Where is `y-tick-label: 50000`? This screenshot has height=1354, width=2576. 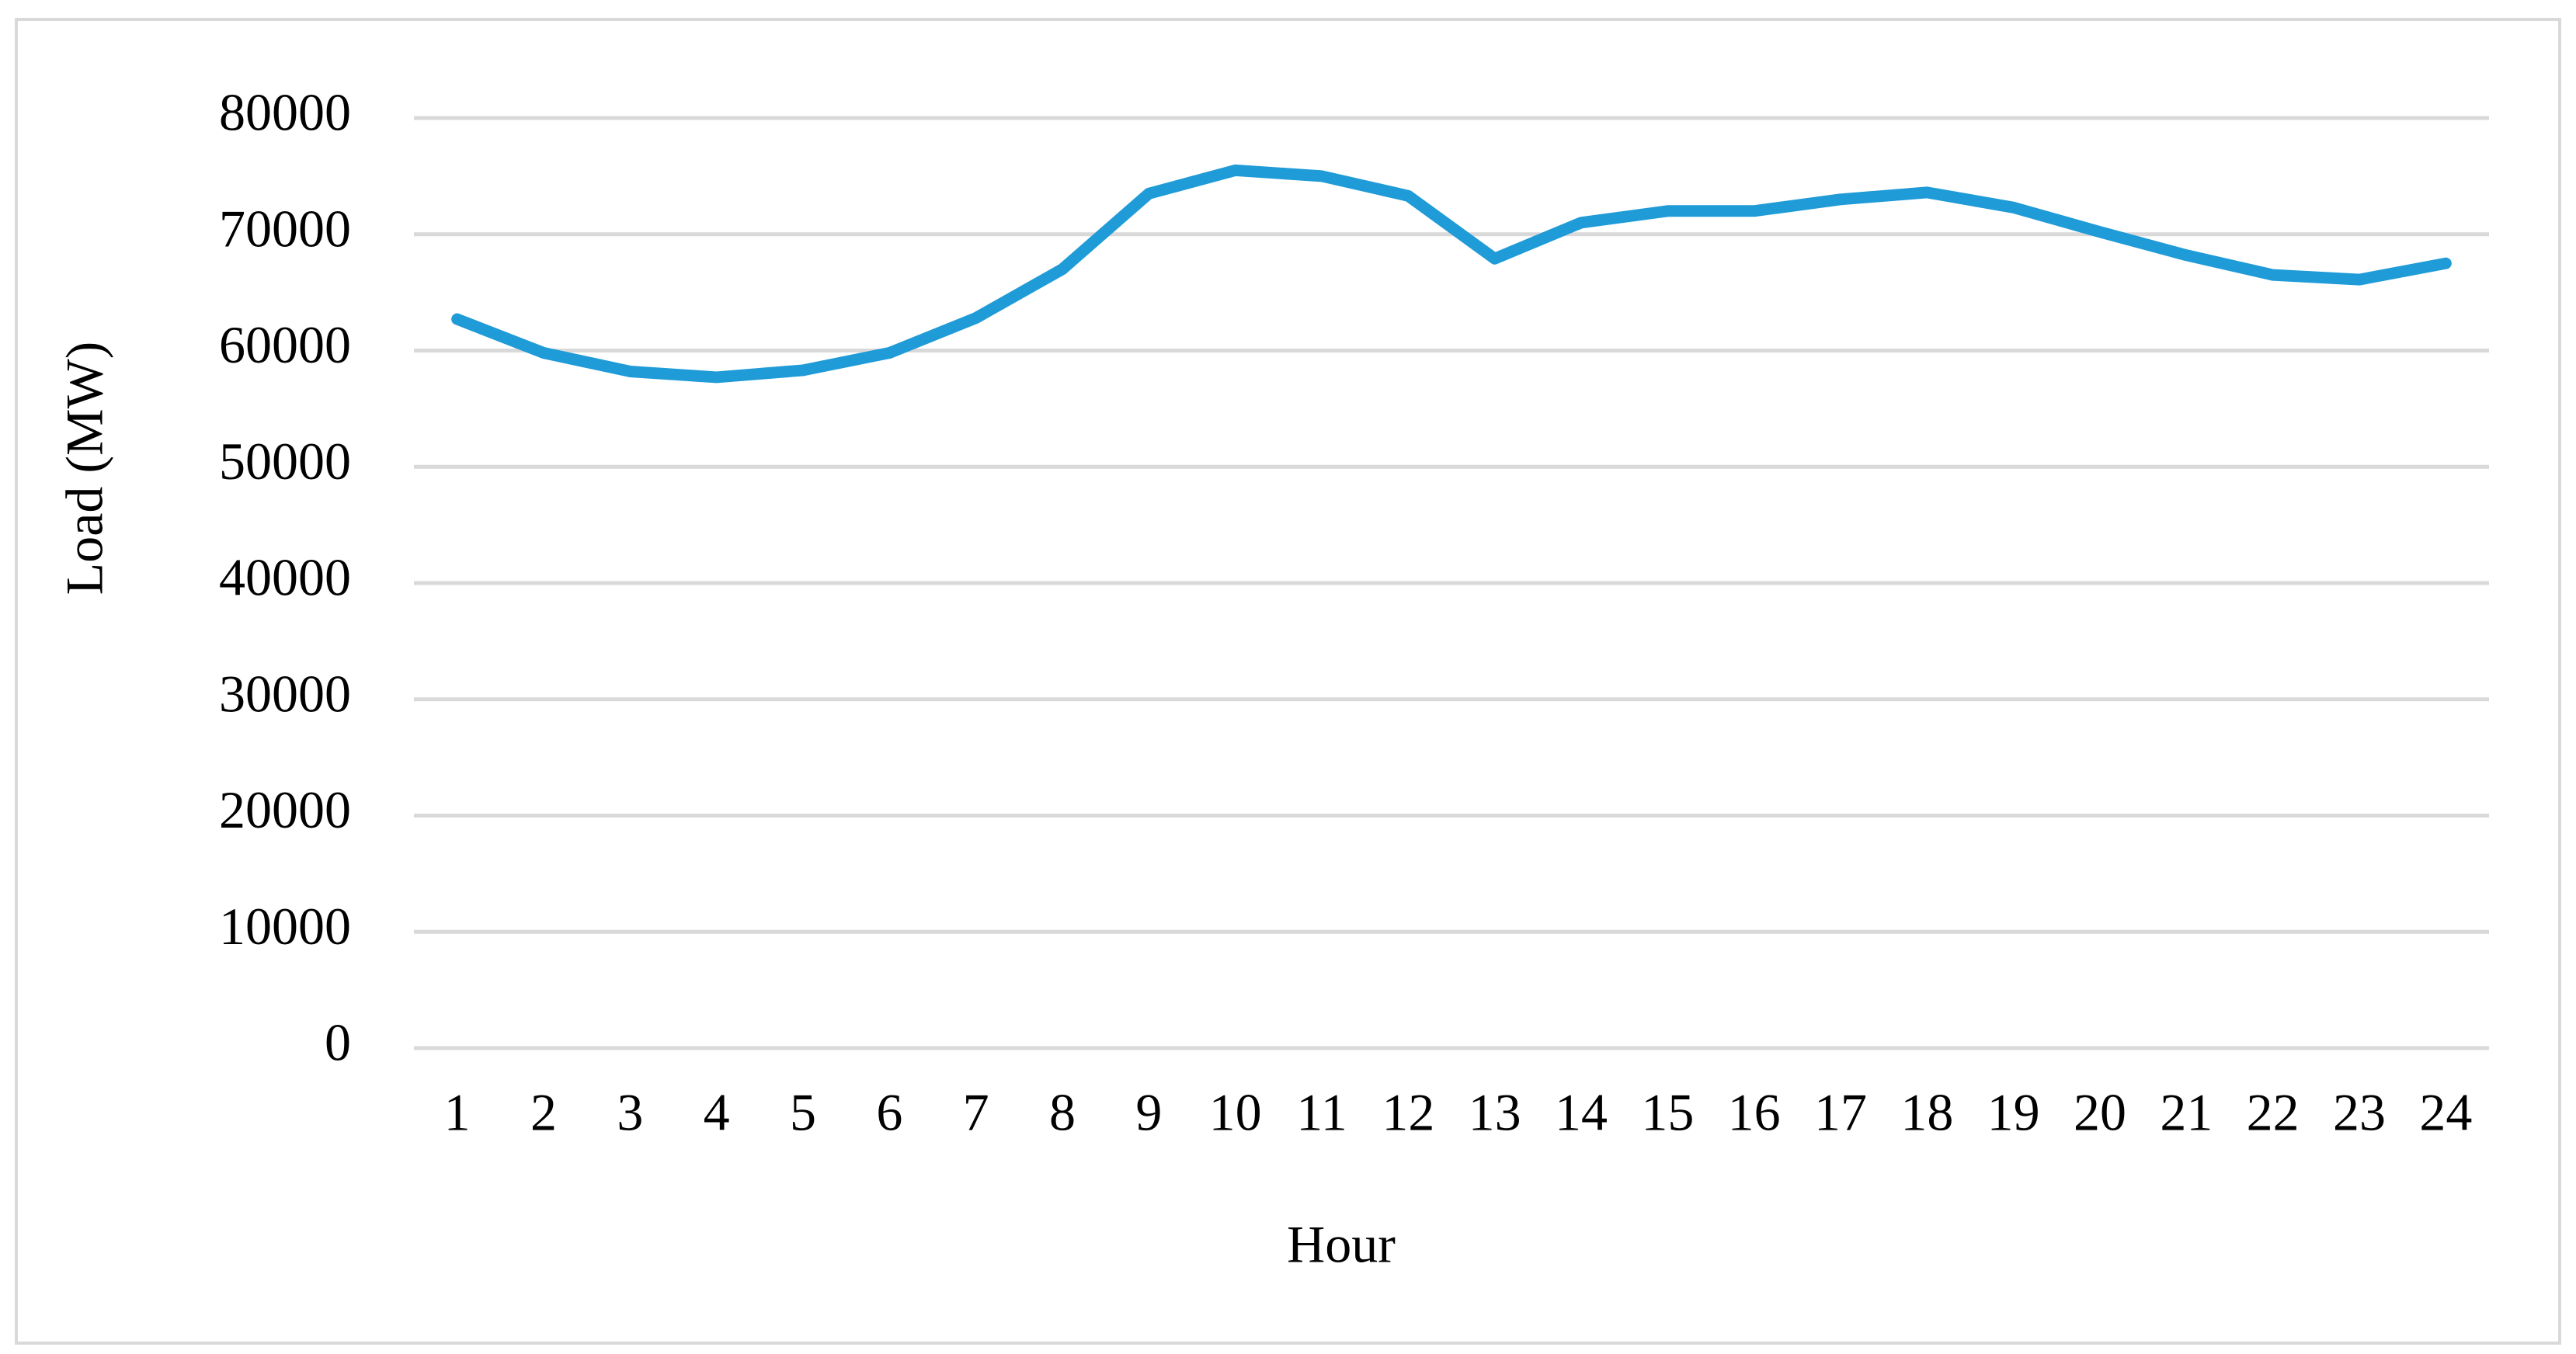
y-tick-label: 50000 is located at coordinates (285, 461).